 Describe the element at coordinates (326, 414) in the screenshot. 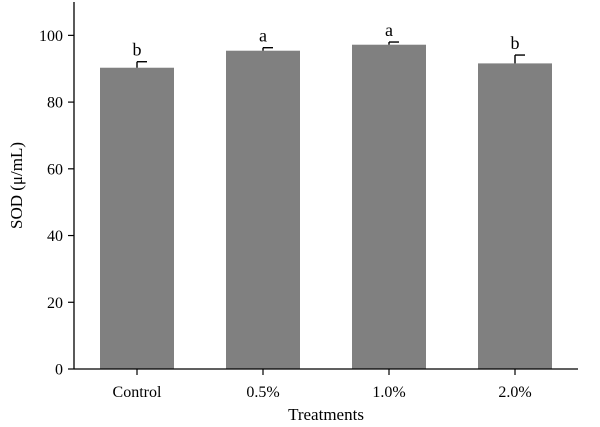

I see `x-axis-title: Treatments` at that location.